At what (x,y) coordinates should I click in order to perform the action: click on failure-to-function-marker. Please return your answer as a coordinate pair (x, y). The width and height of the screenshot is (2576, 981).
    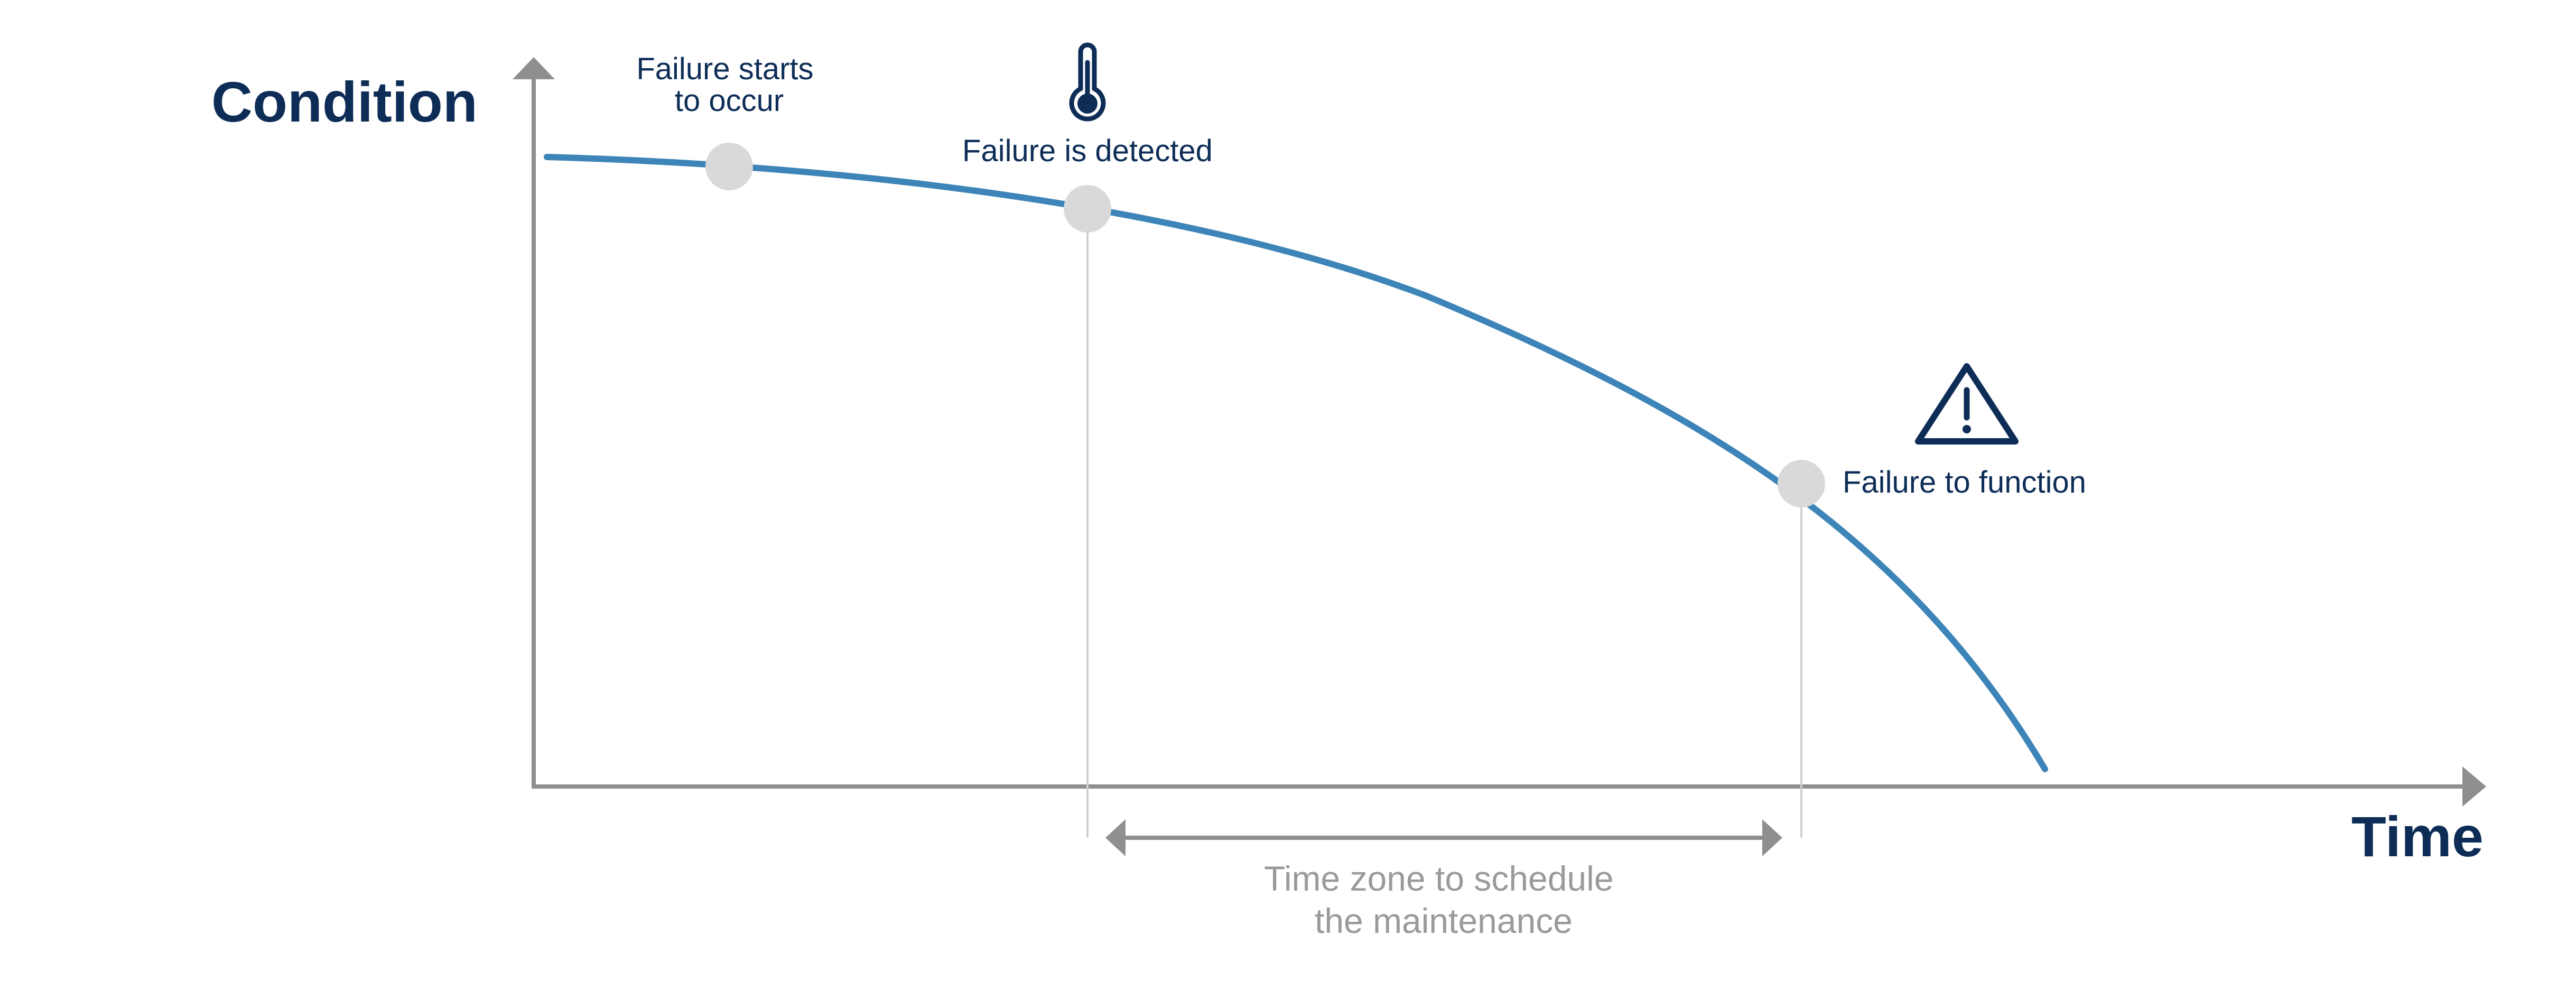
    Looking at the image, I should click on (1802, 484).